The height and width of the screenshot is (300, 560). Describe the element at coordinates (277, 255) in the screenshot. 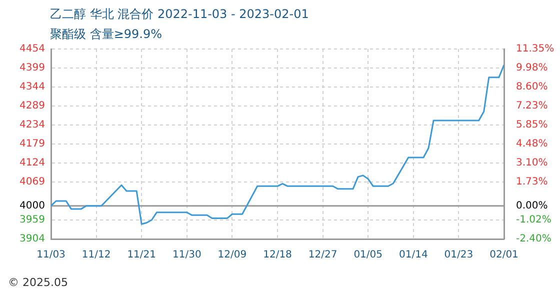

I see `x-tick-label: 12/18` at that location.